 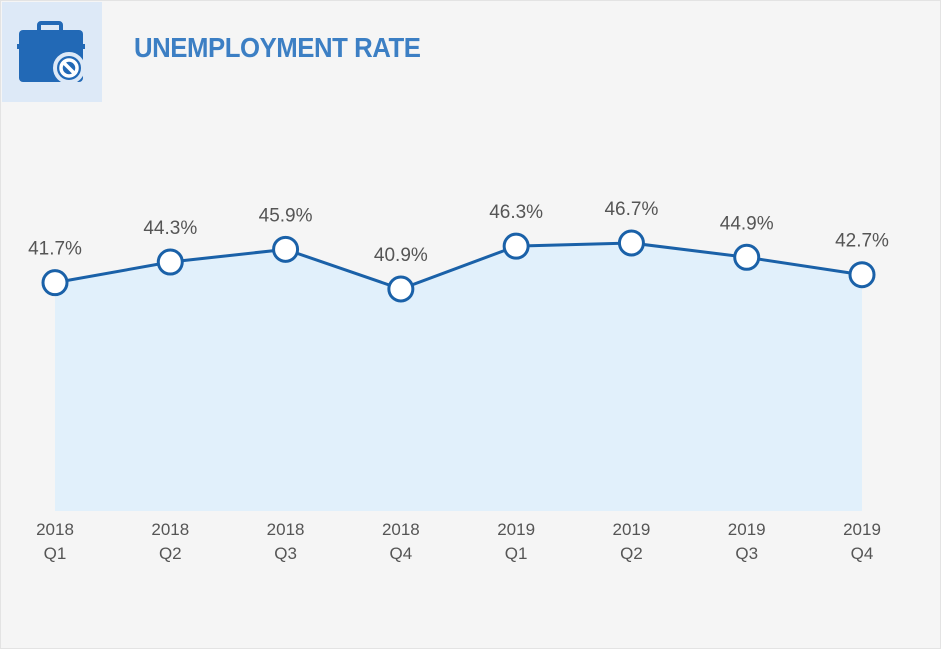 What do you see at coordinates (631, 209) in the screenshot?
I see `data-value-label: 46.7%` at bounding box center [631, 209].